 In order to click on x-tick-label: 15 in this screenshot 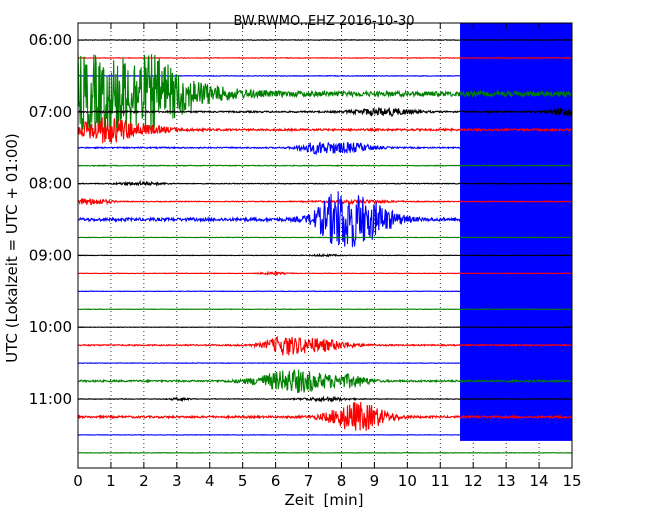, I will do `click(571, 481)`.